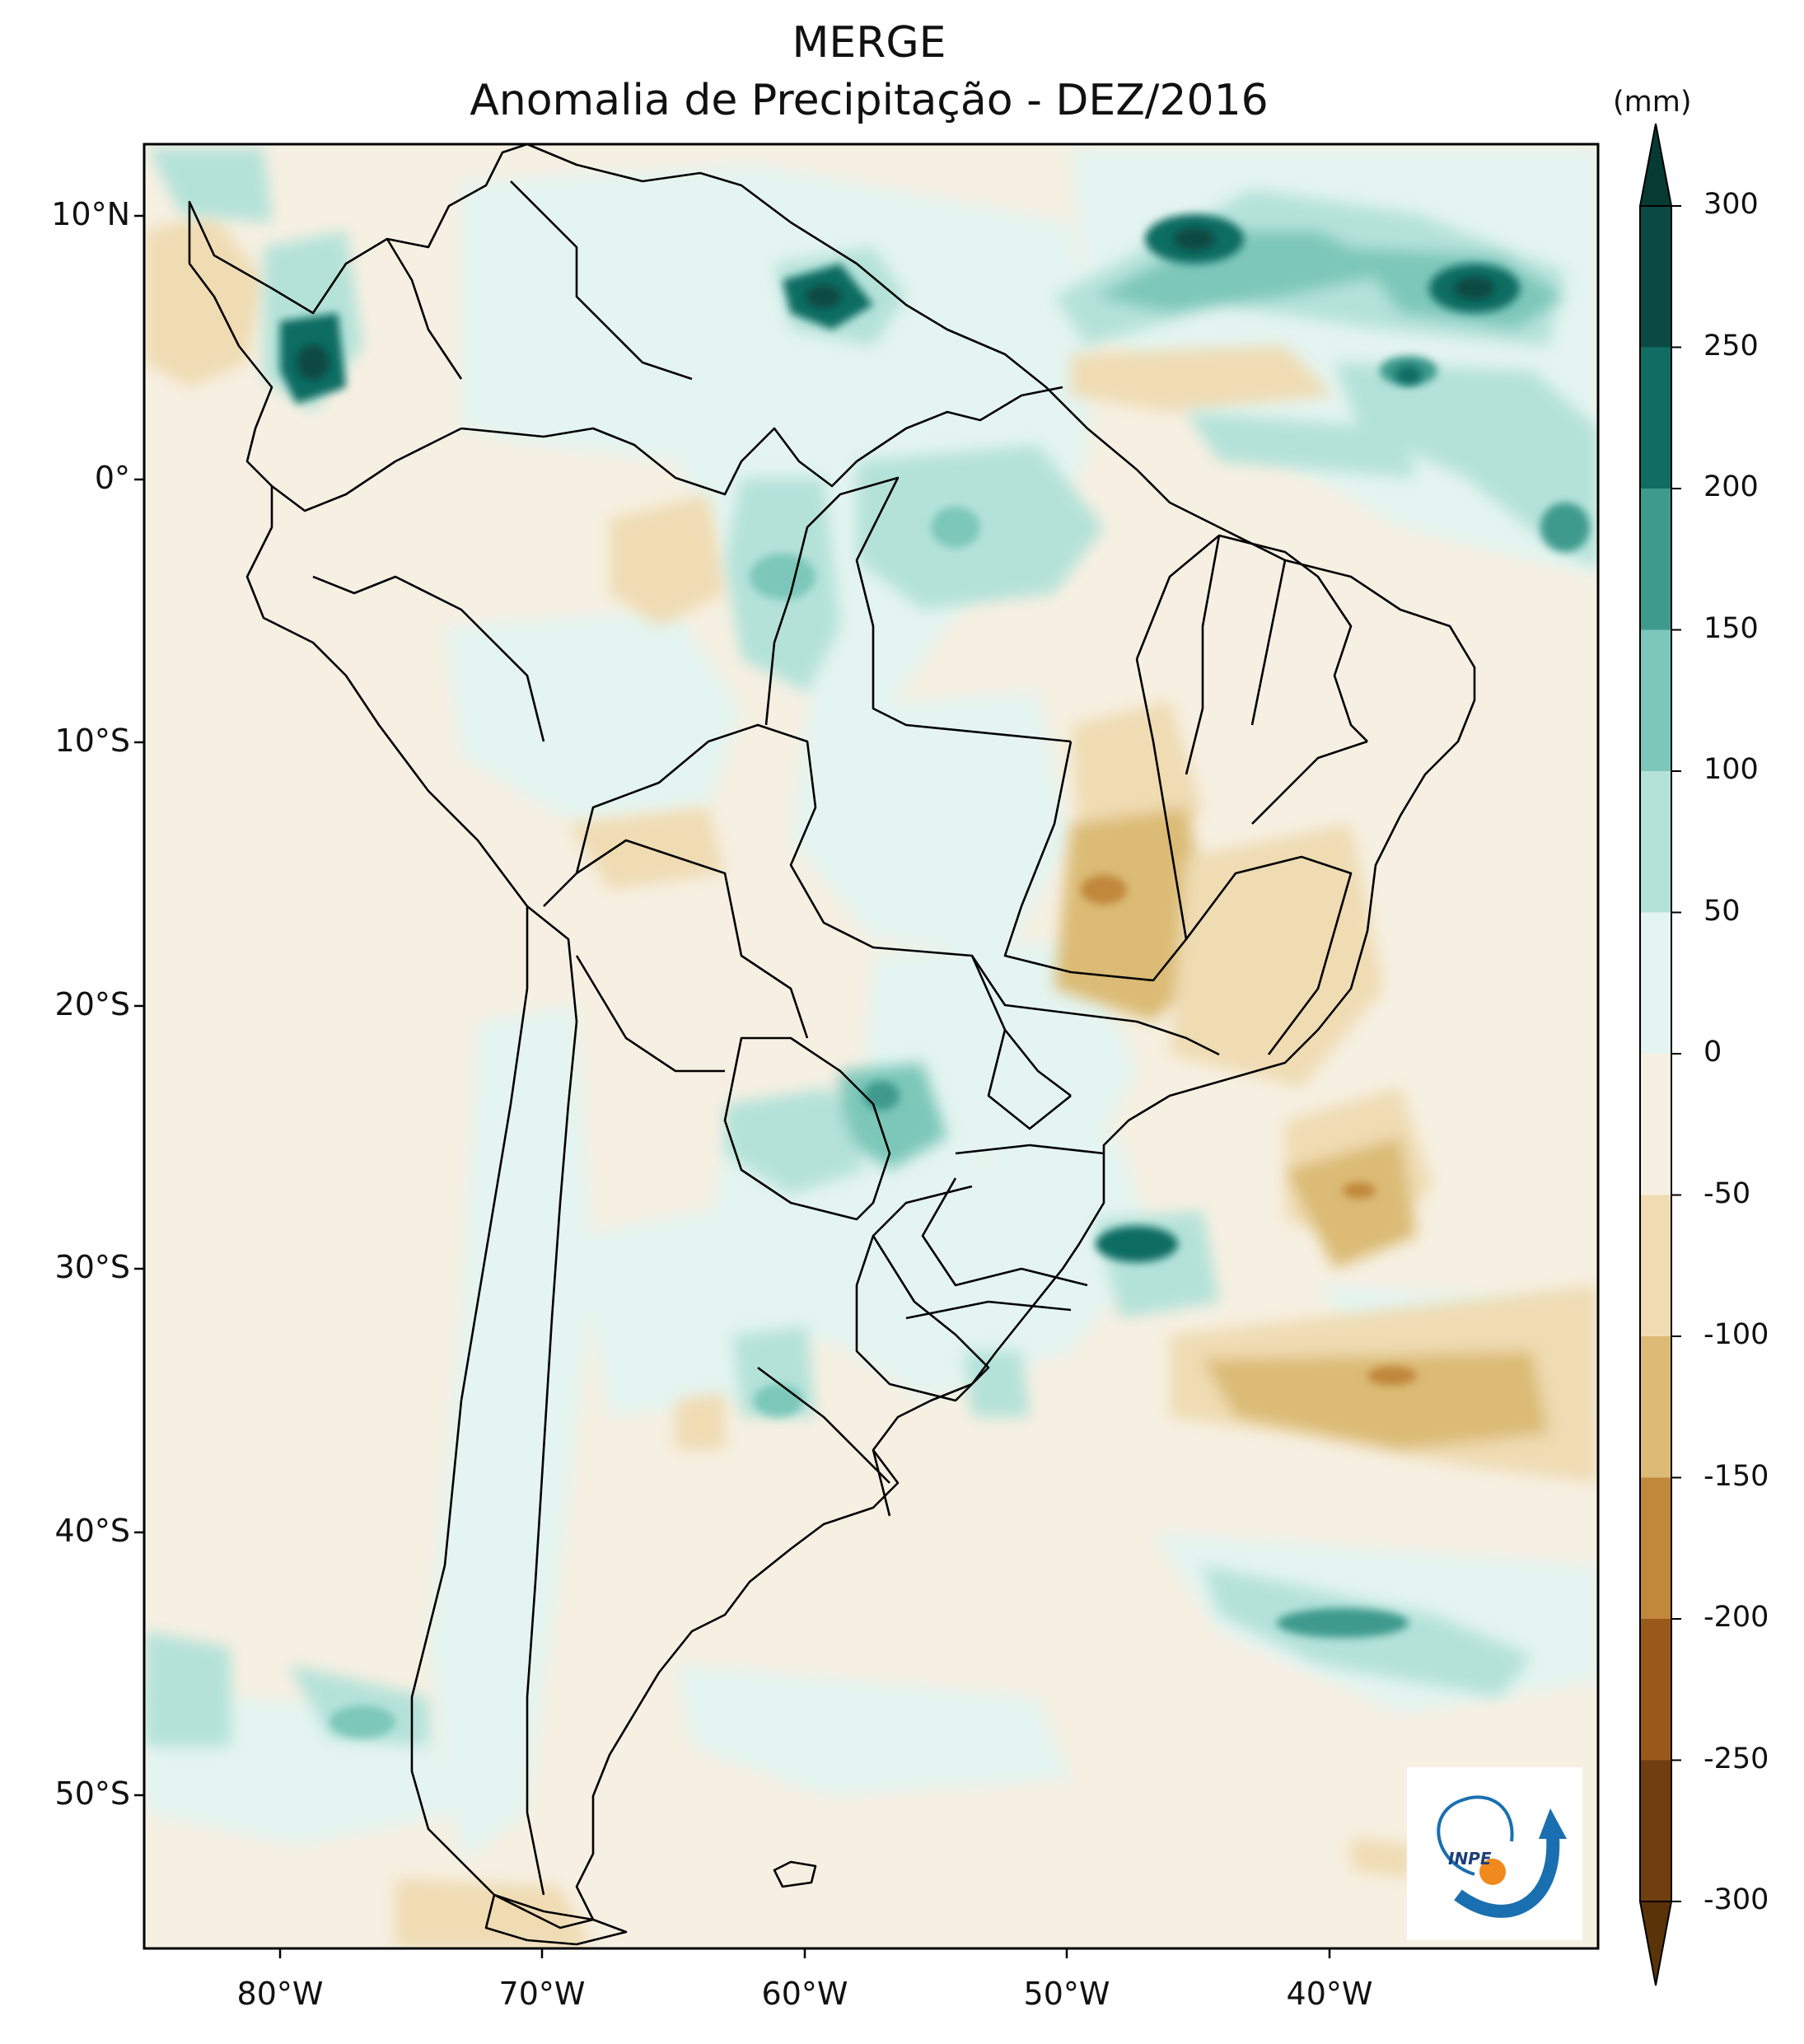 The height and width of the screenshot is (2044, 1804). What do you see at coordinates (1727, 1193) in the screenshot?
I see `colorbar-label: -50` at bounding box center [1727, 1193].